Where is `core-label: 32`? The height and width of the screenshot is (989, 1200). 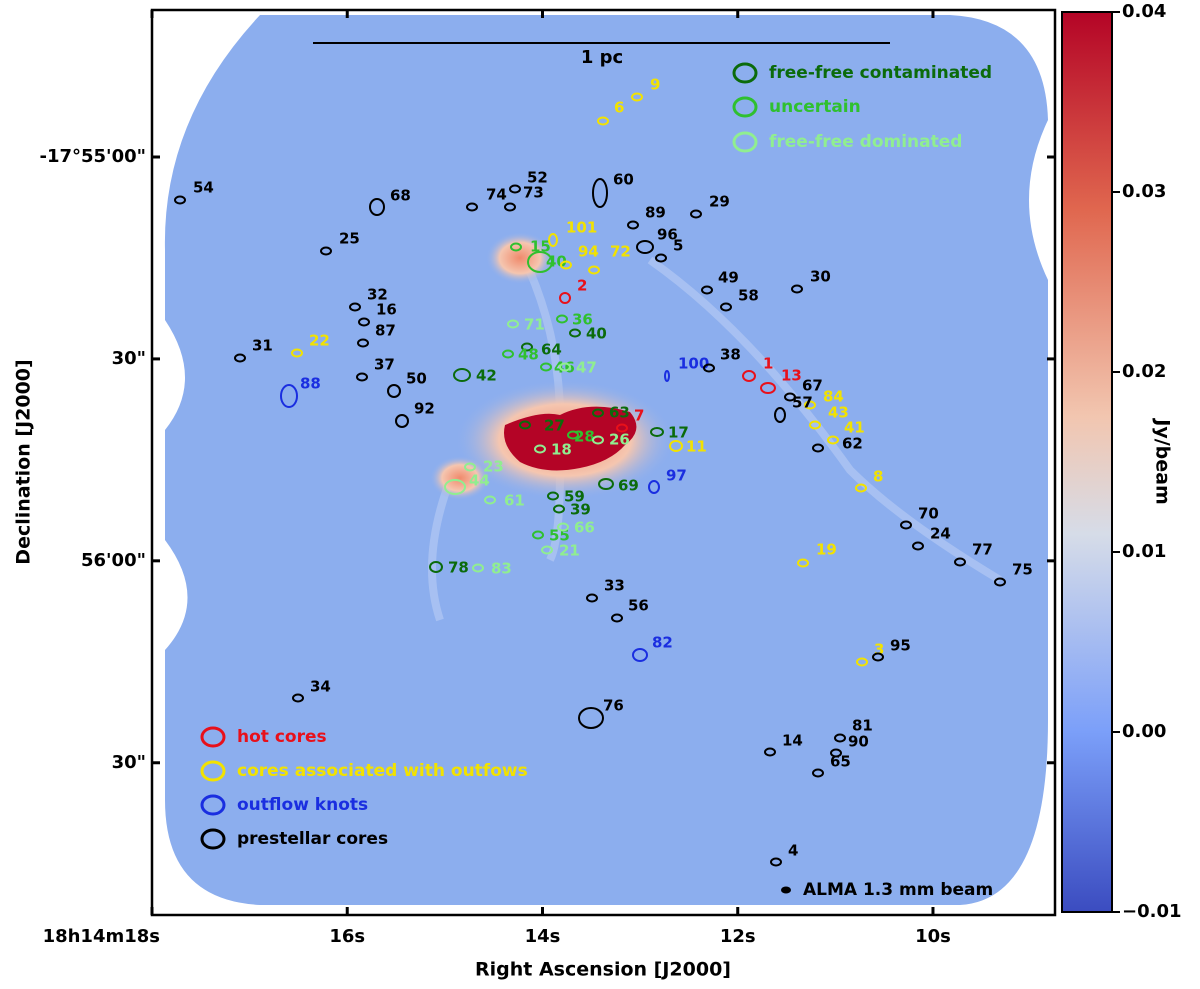 core-label: 32 is located at coordinates (377, 295).